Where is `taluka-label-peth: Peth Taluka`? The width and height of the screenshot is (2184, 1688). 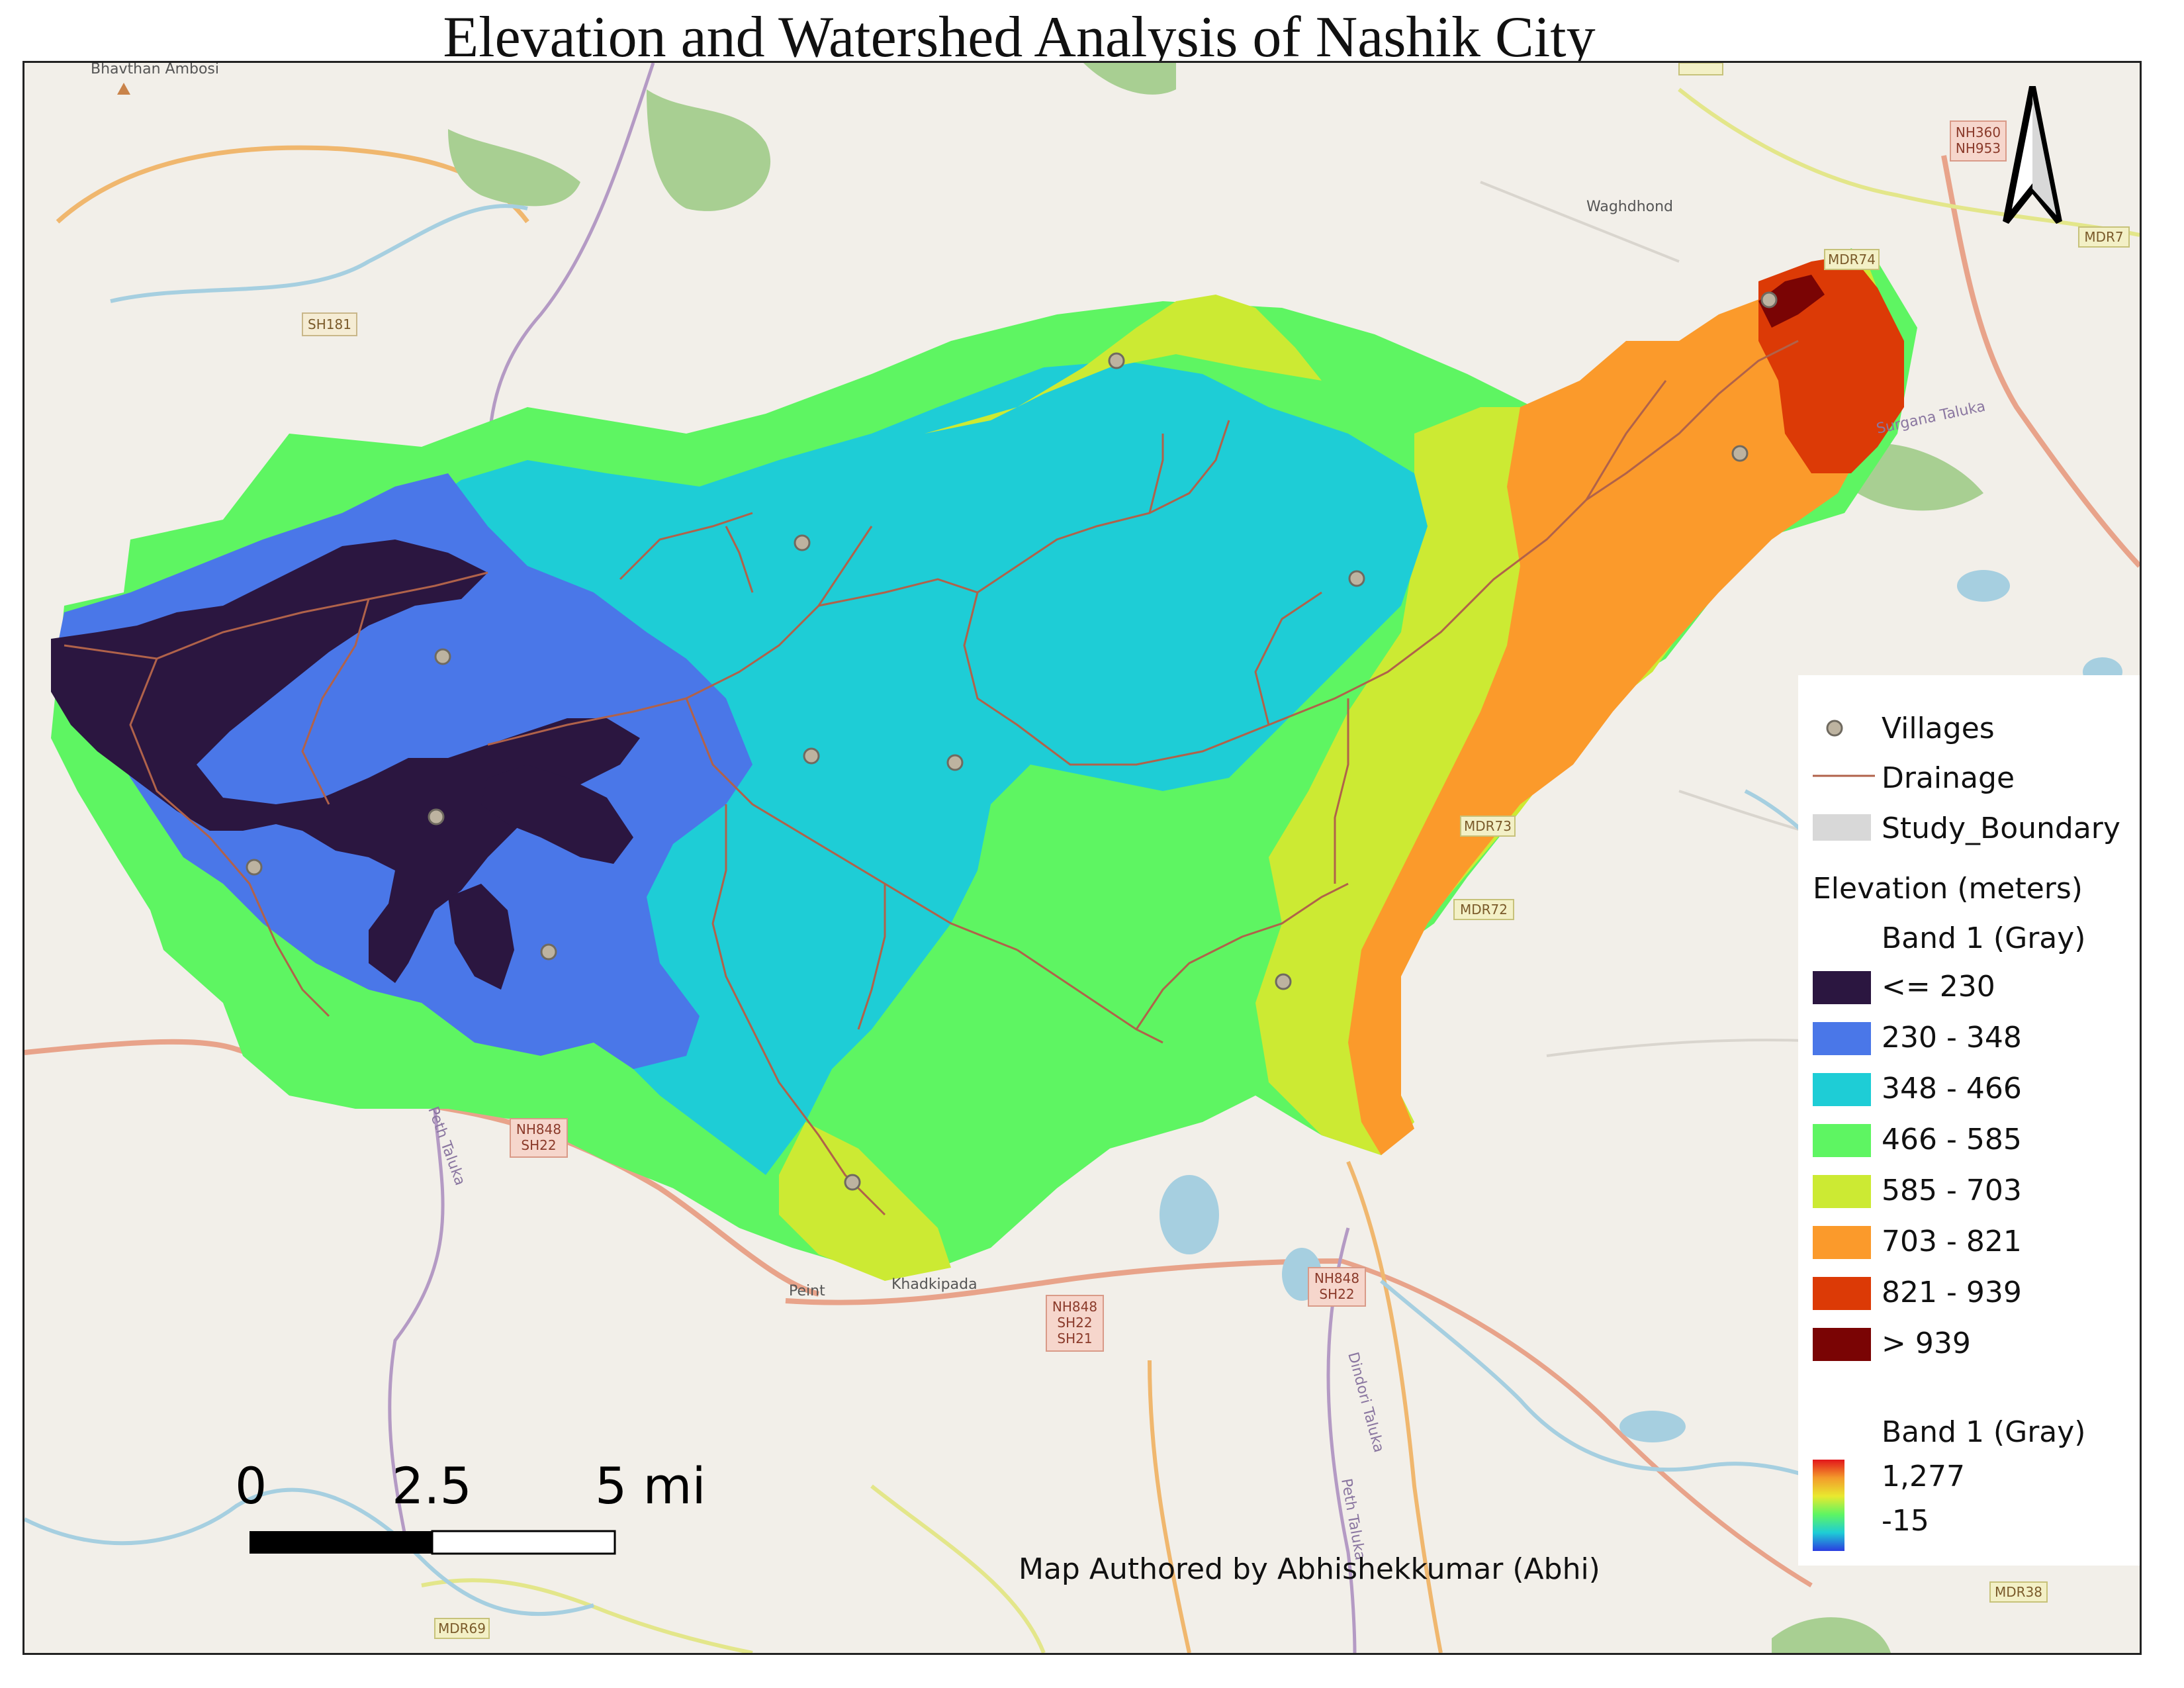
taluka-label-peth: Peth Taluka is located at coordinates (446, 1146).